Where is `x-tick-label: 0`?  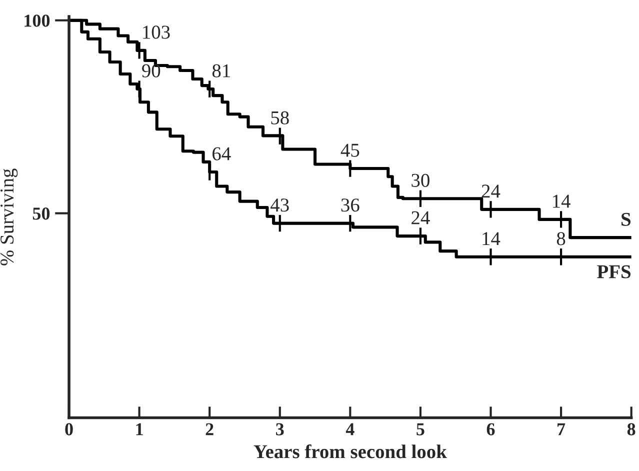 x-tick-label: 0 is located at coordinates (69, 429).